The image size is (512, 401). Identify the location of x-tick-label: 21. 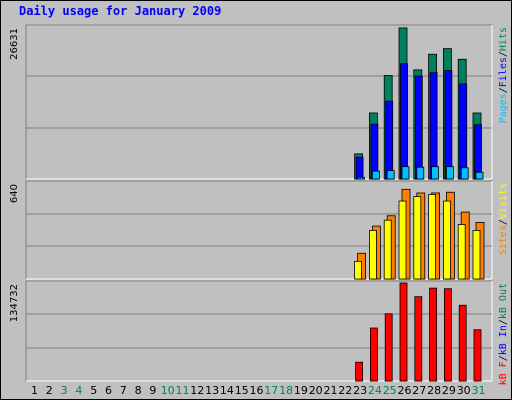
(331, 390).